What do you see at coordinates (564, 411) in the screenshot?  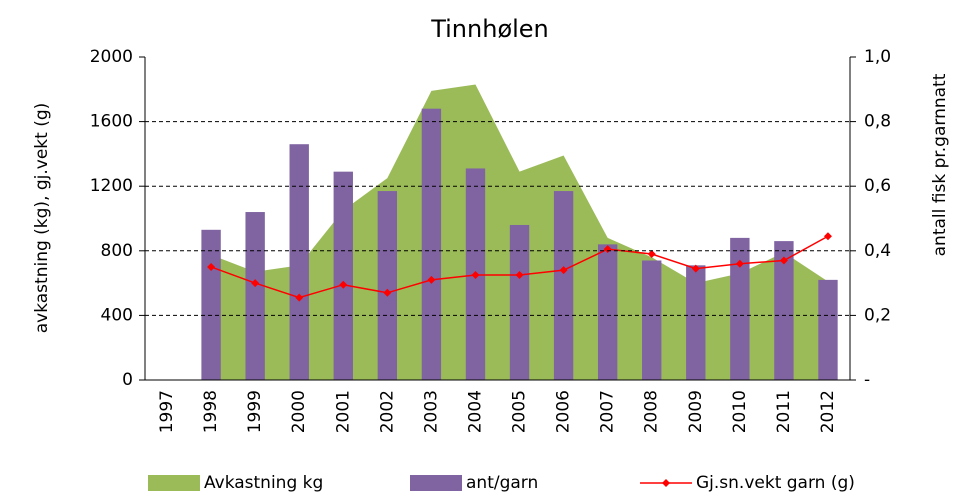 I see `x-tick-label: 2006` at bounding box center [564, 411].